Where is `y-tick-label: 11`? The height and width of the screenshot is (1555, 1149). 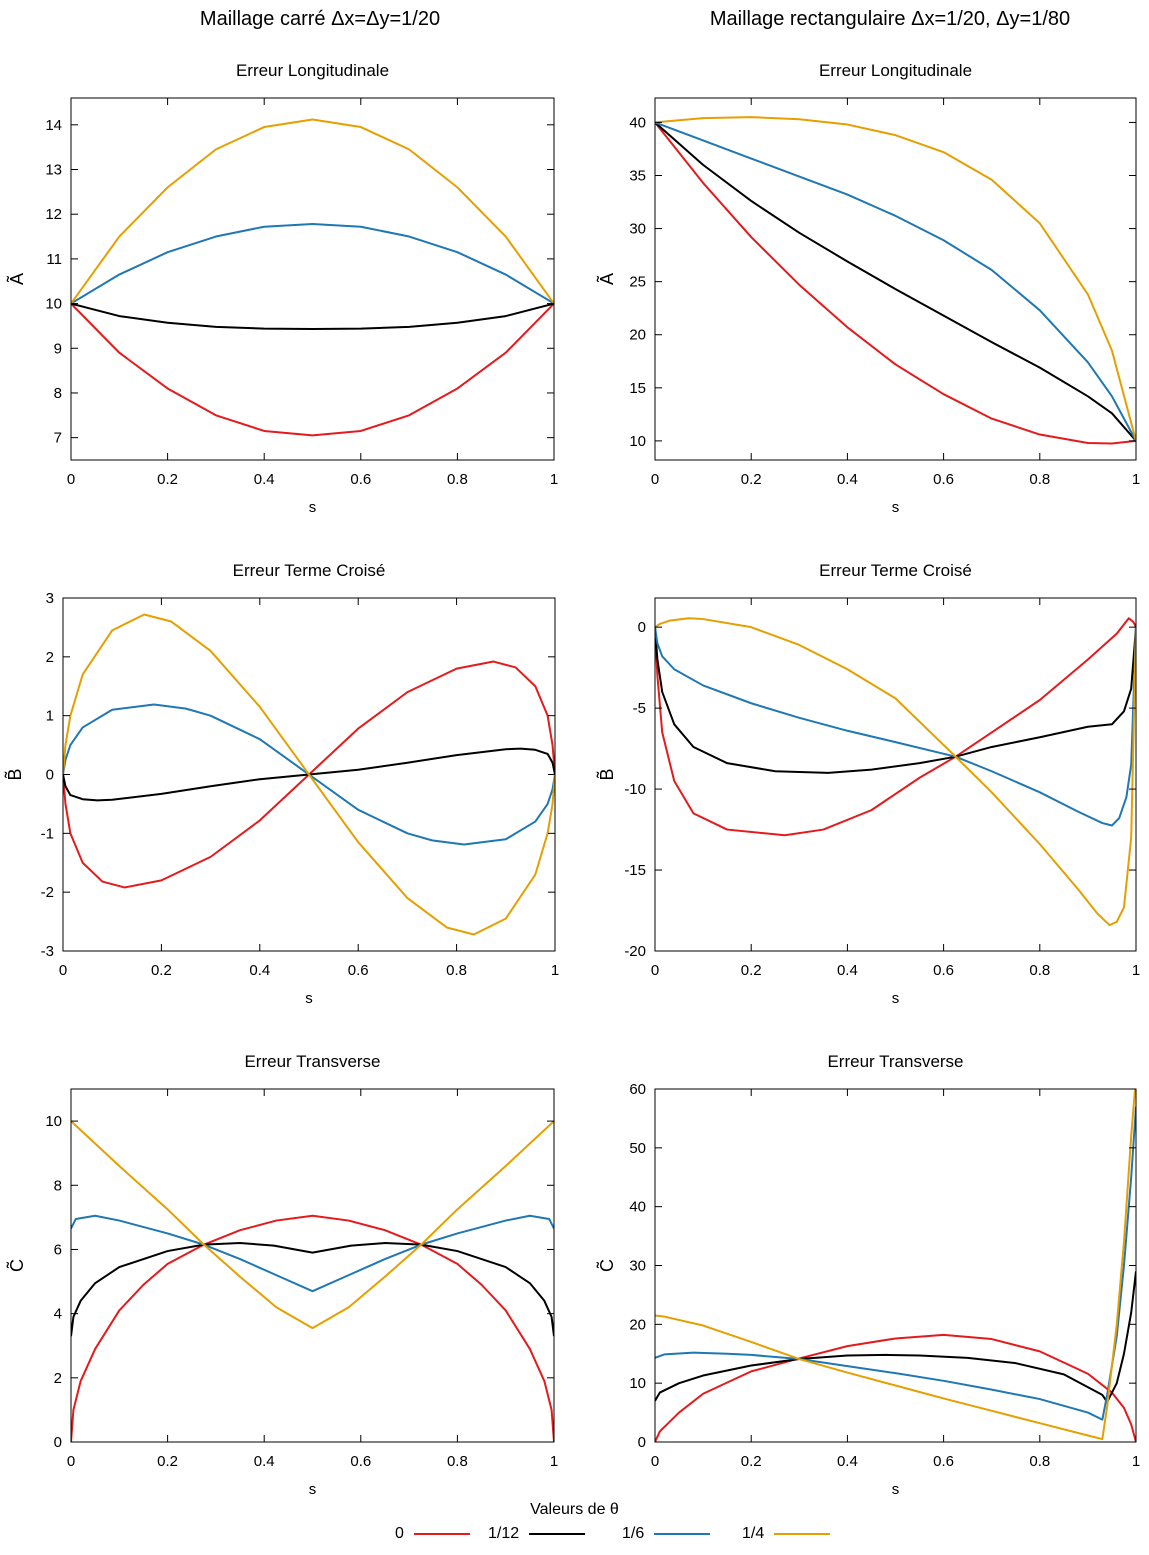
y-tick-label: 11 is located at coordinates (54, 259).